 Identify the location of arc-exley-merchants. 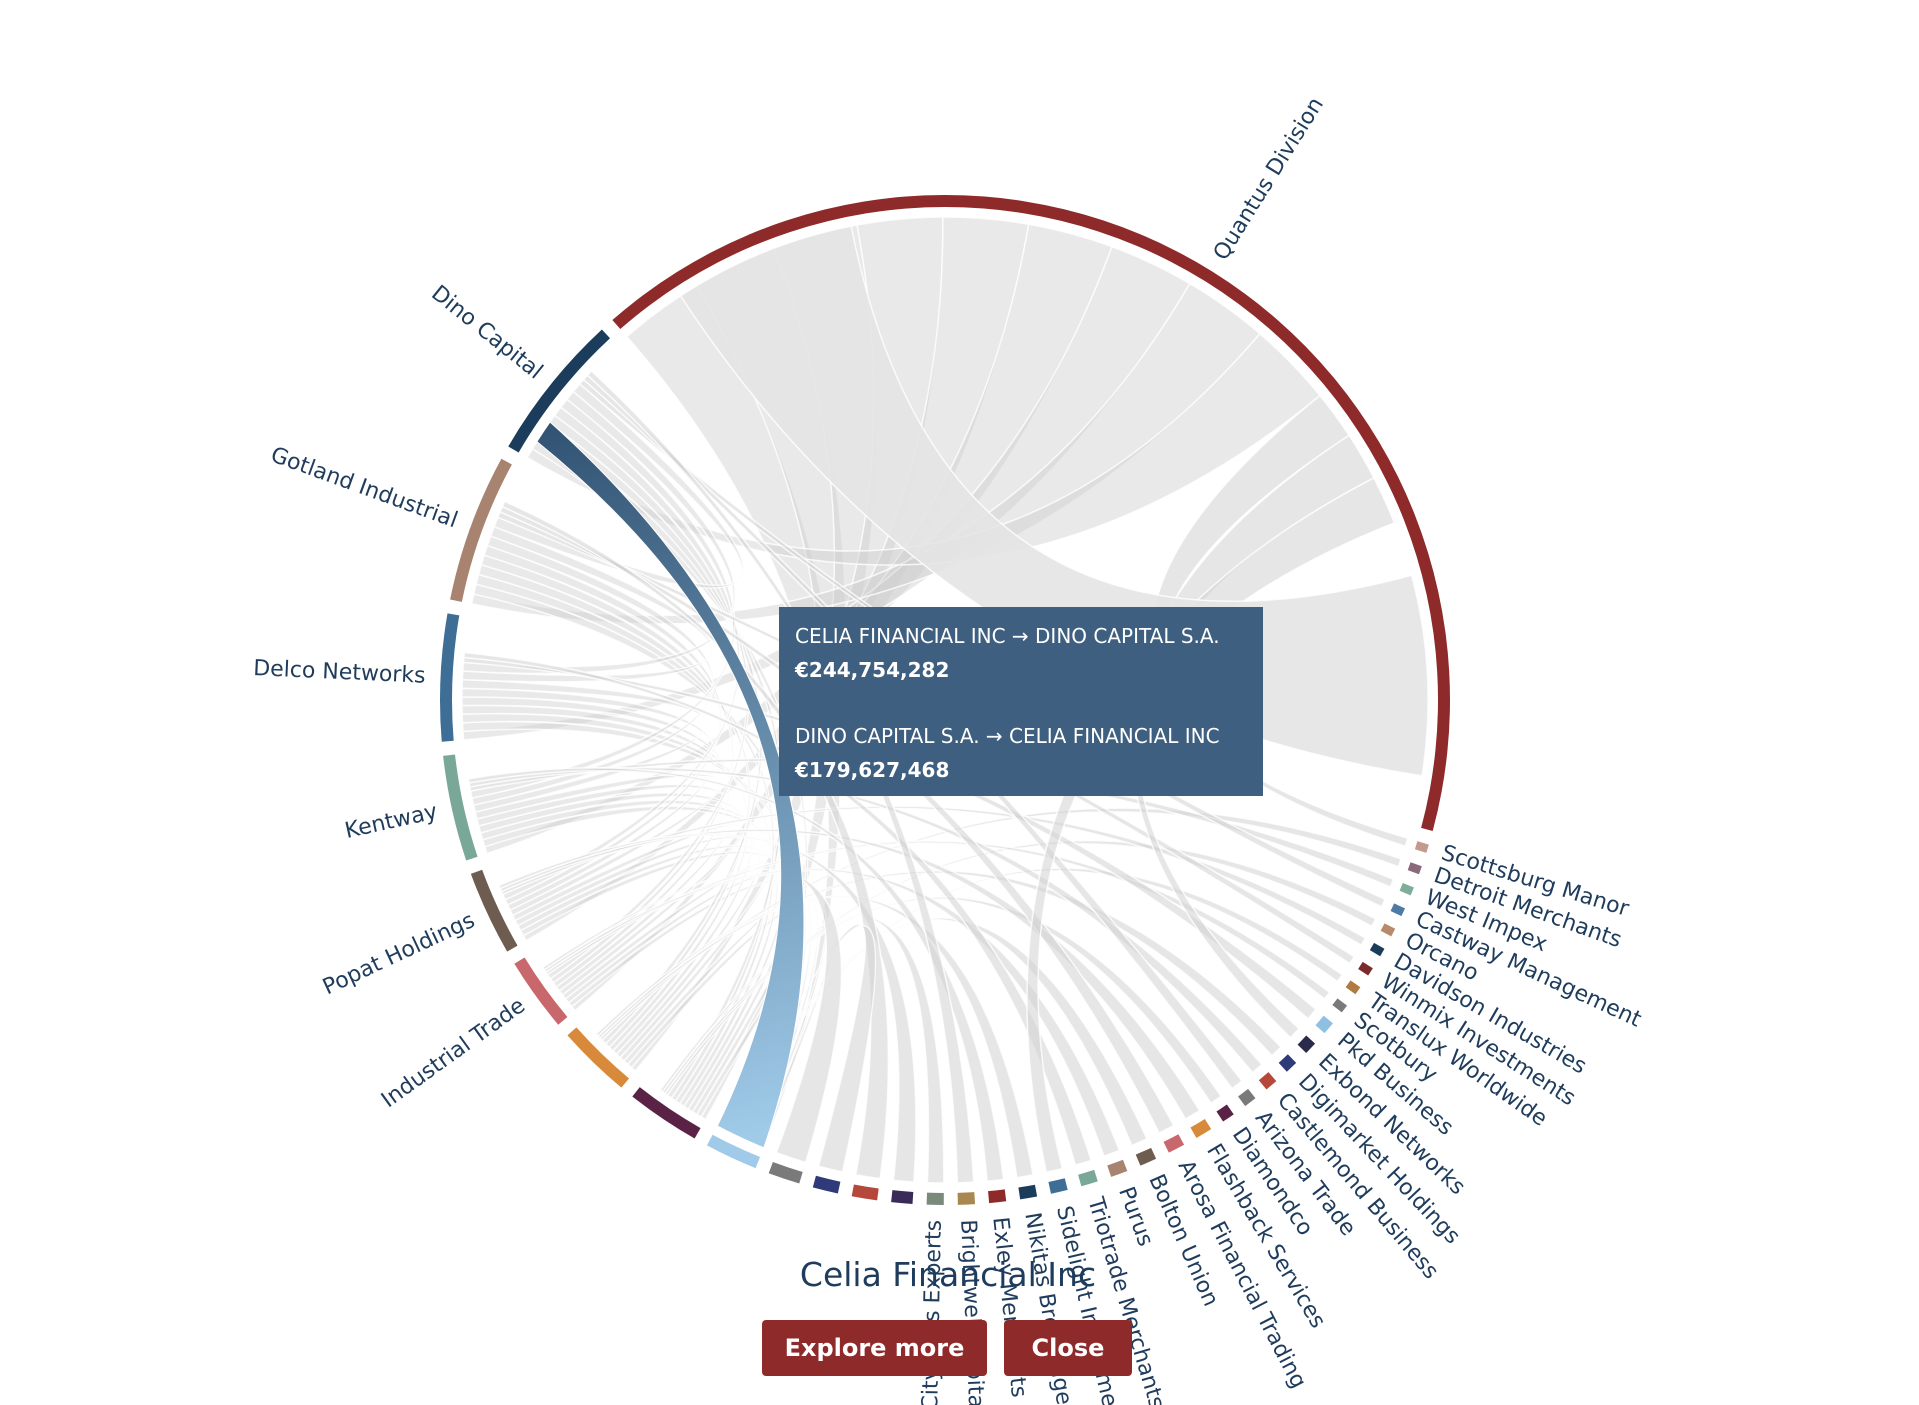
(997, 1196).